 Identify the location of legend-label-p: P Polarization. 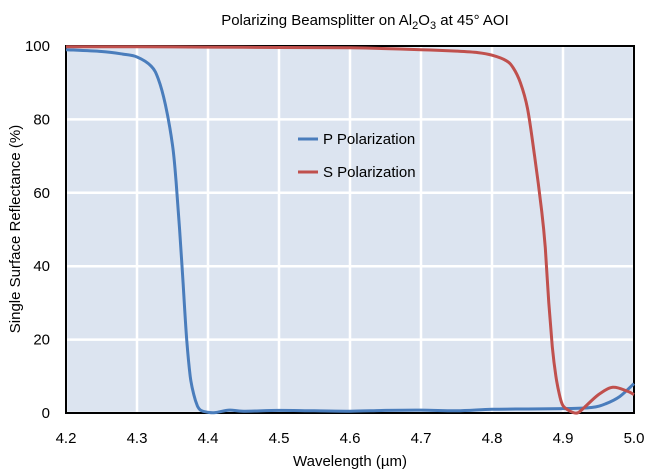
(369, 139).